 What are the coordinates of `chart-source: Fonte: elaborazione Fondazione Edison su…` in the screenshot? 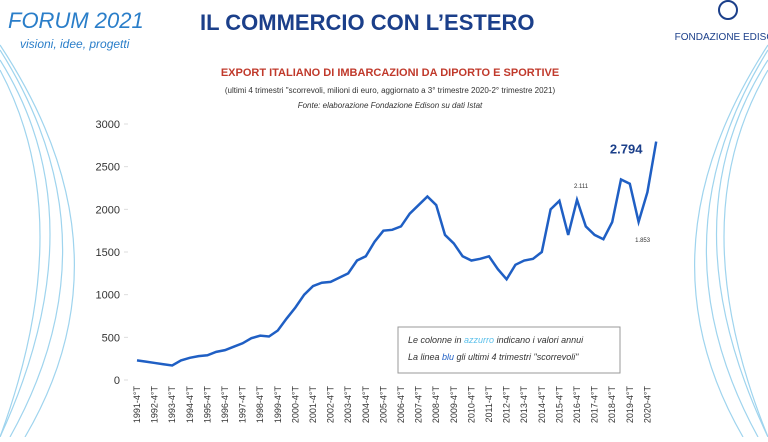 It's located at (390, 105).